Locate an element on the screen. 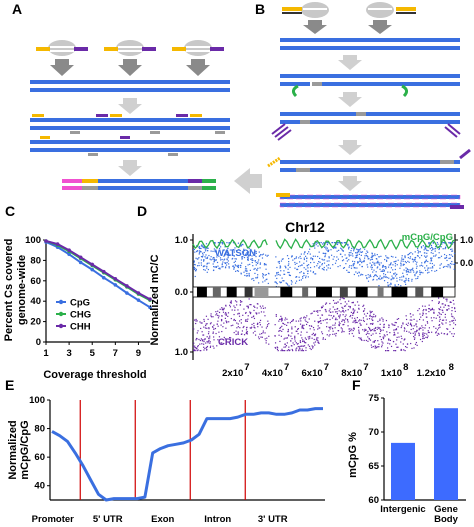 The image size is (474, 527). x-tick-exponent: 7 is located at coordinates (365, 367).